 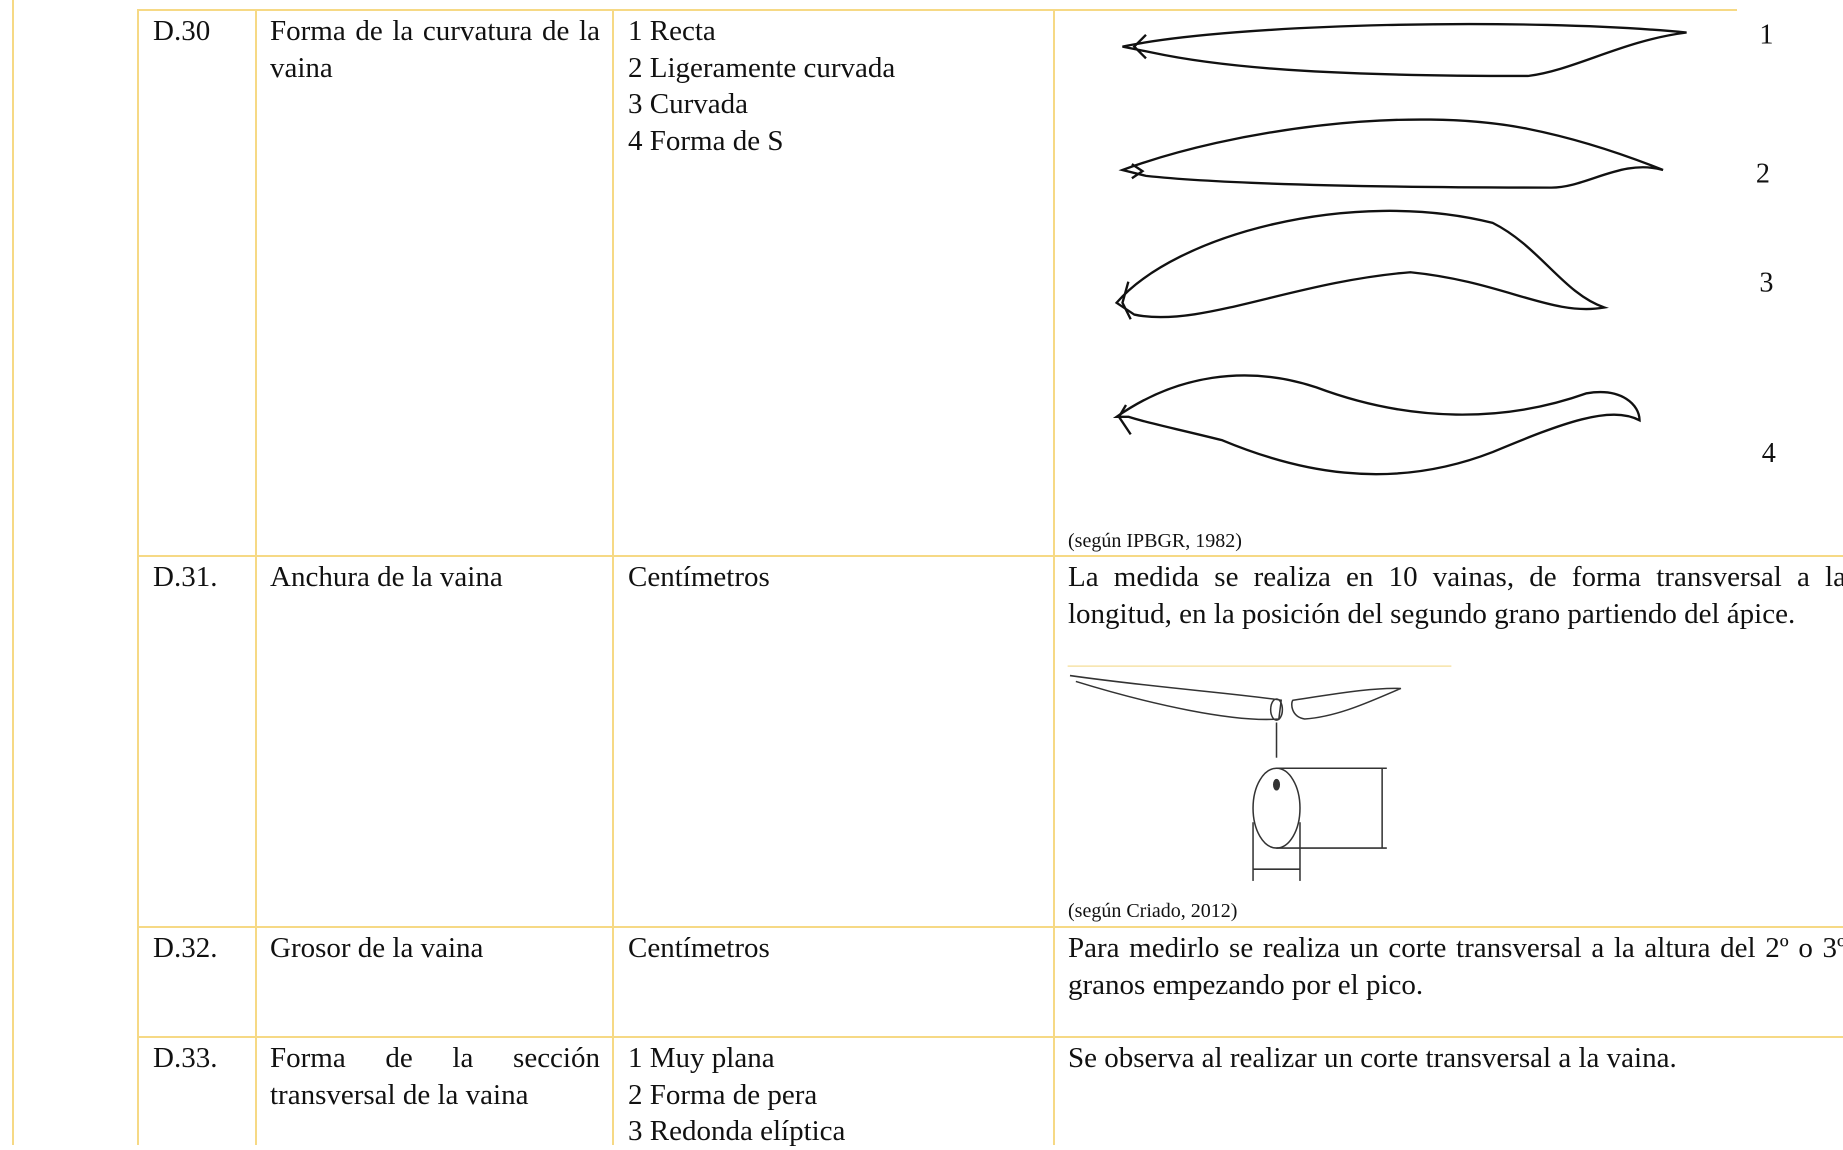 What do you see at coordinates (1259, 773) in the screenshot?
I see `pod-width-figure` at bounding box center [1259, 773].